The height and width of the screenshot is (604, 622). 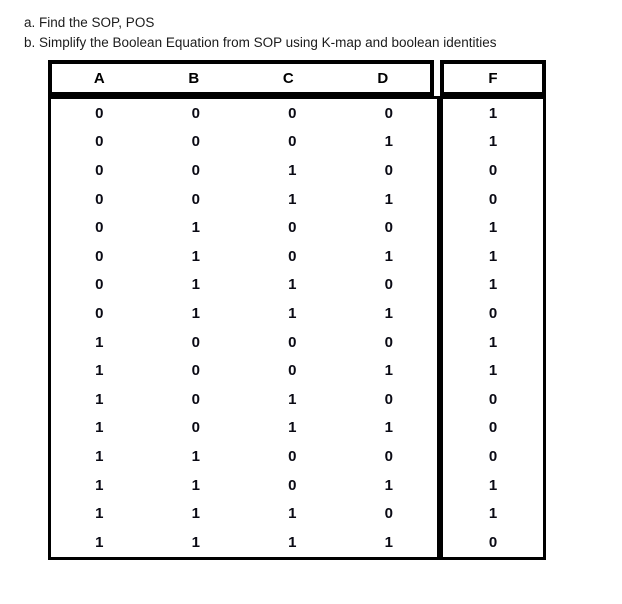 I want to click on truth-table-row: 1 1 0 1 1, so click(x=297, y=485).